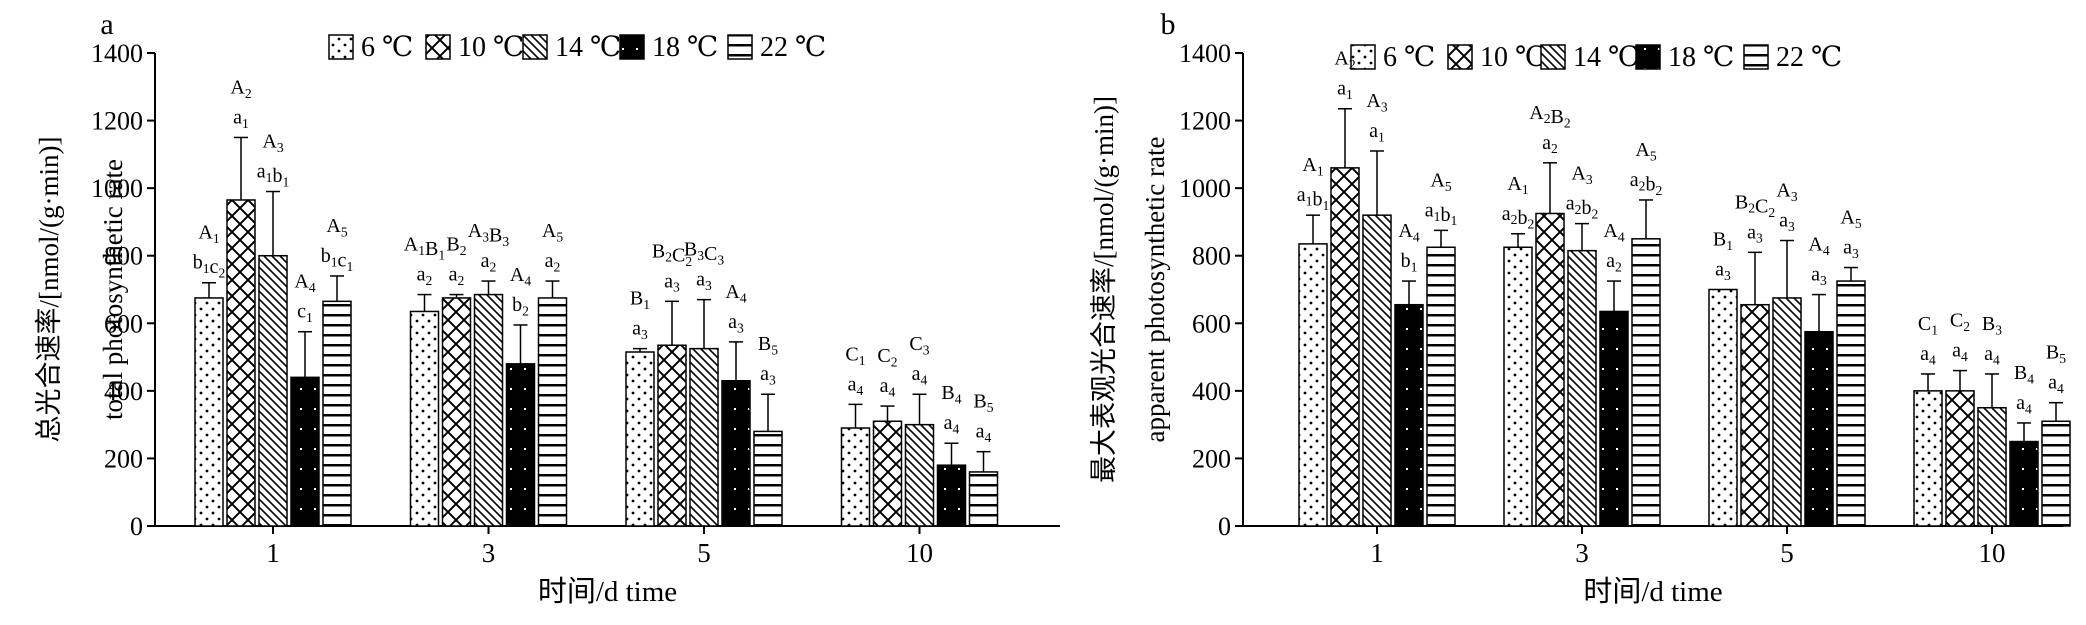 This screenshot has height=625, width=2086. I want to click on annotation-lower: c1, so click(305, 313).